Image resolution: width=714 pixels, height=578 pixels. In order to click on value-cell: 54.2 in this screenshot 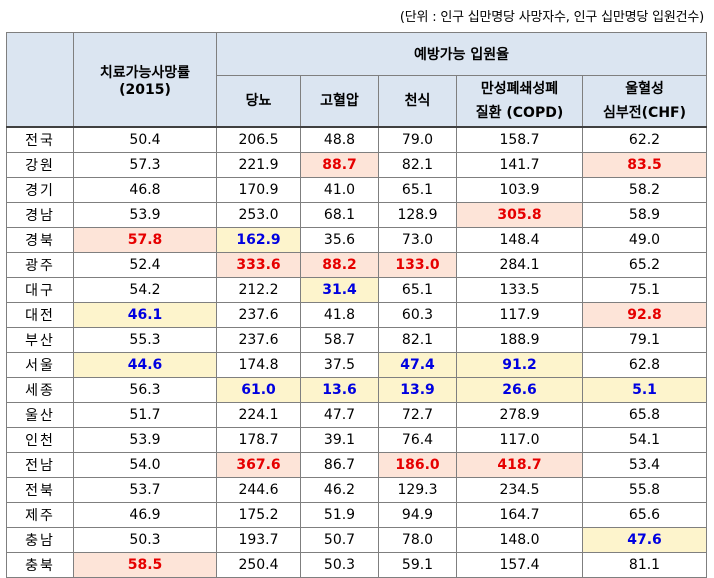, I will do `click(145, 290)`.